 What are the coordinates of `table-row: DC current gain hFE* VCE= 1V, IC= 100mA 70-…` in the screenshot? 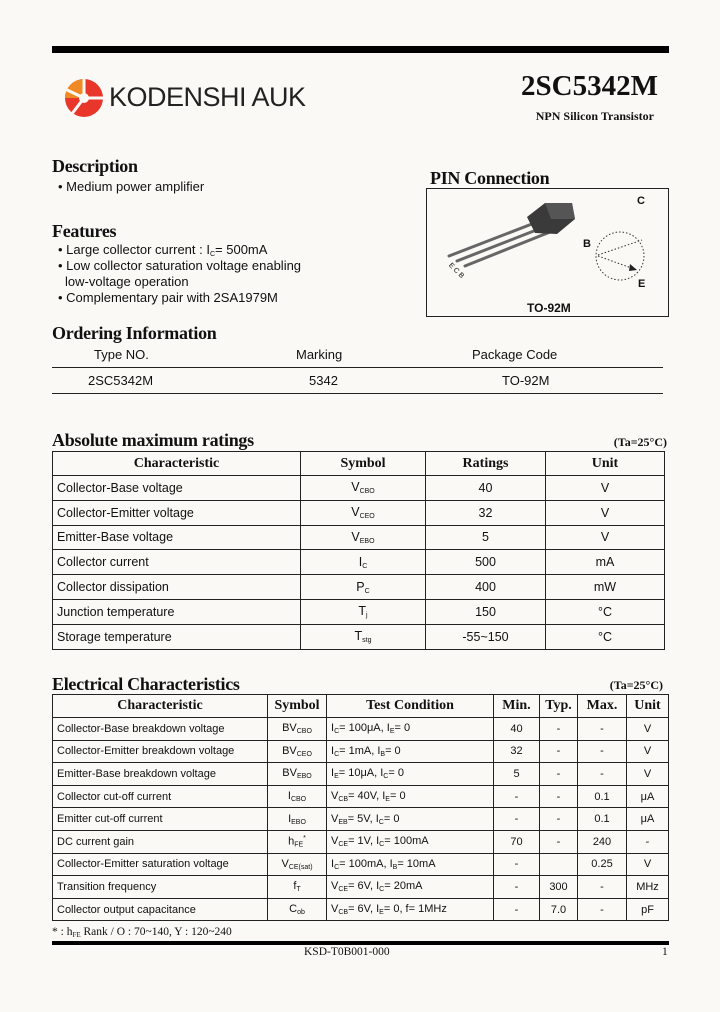 It's located at (360, 841).